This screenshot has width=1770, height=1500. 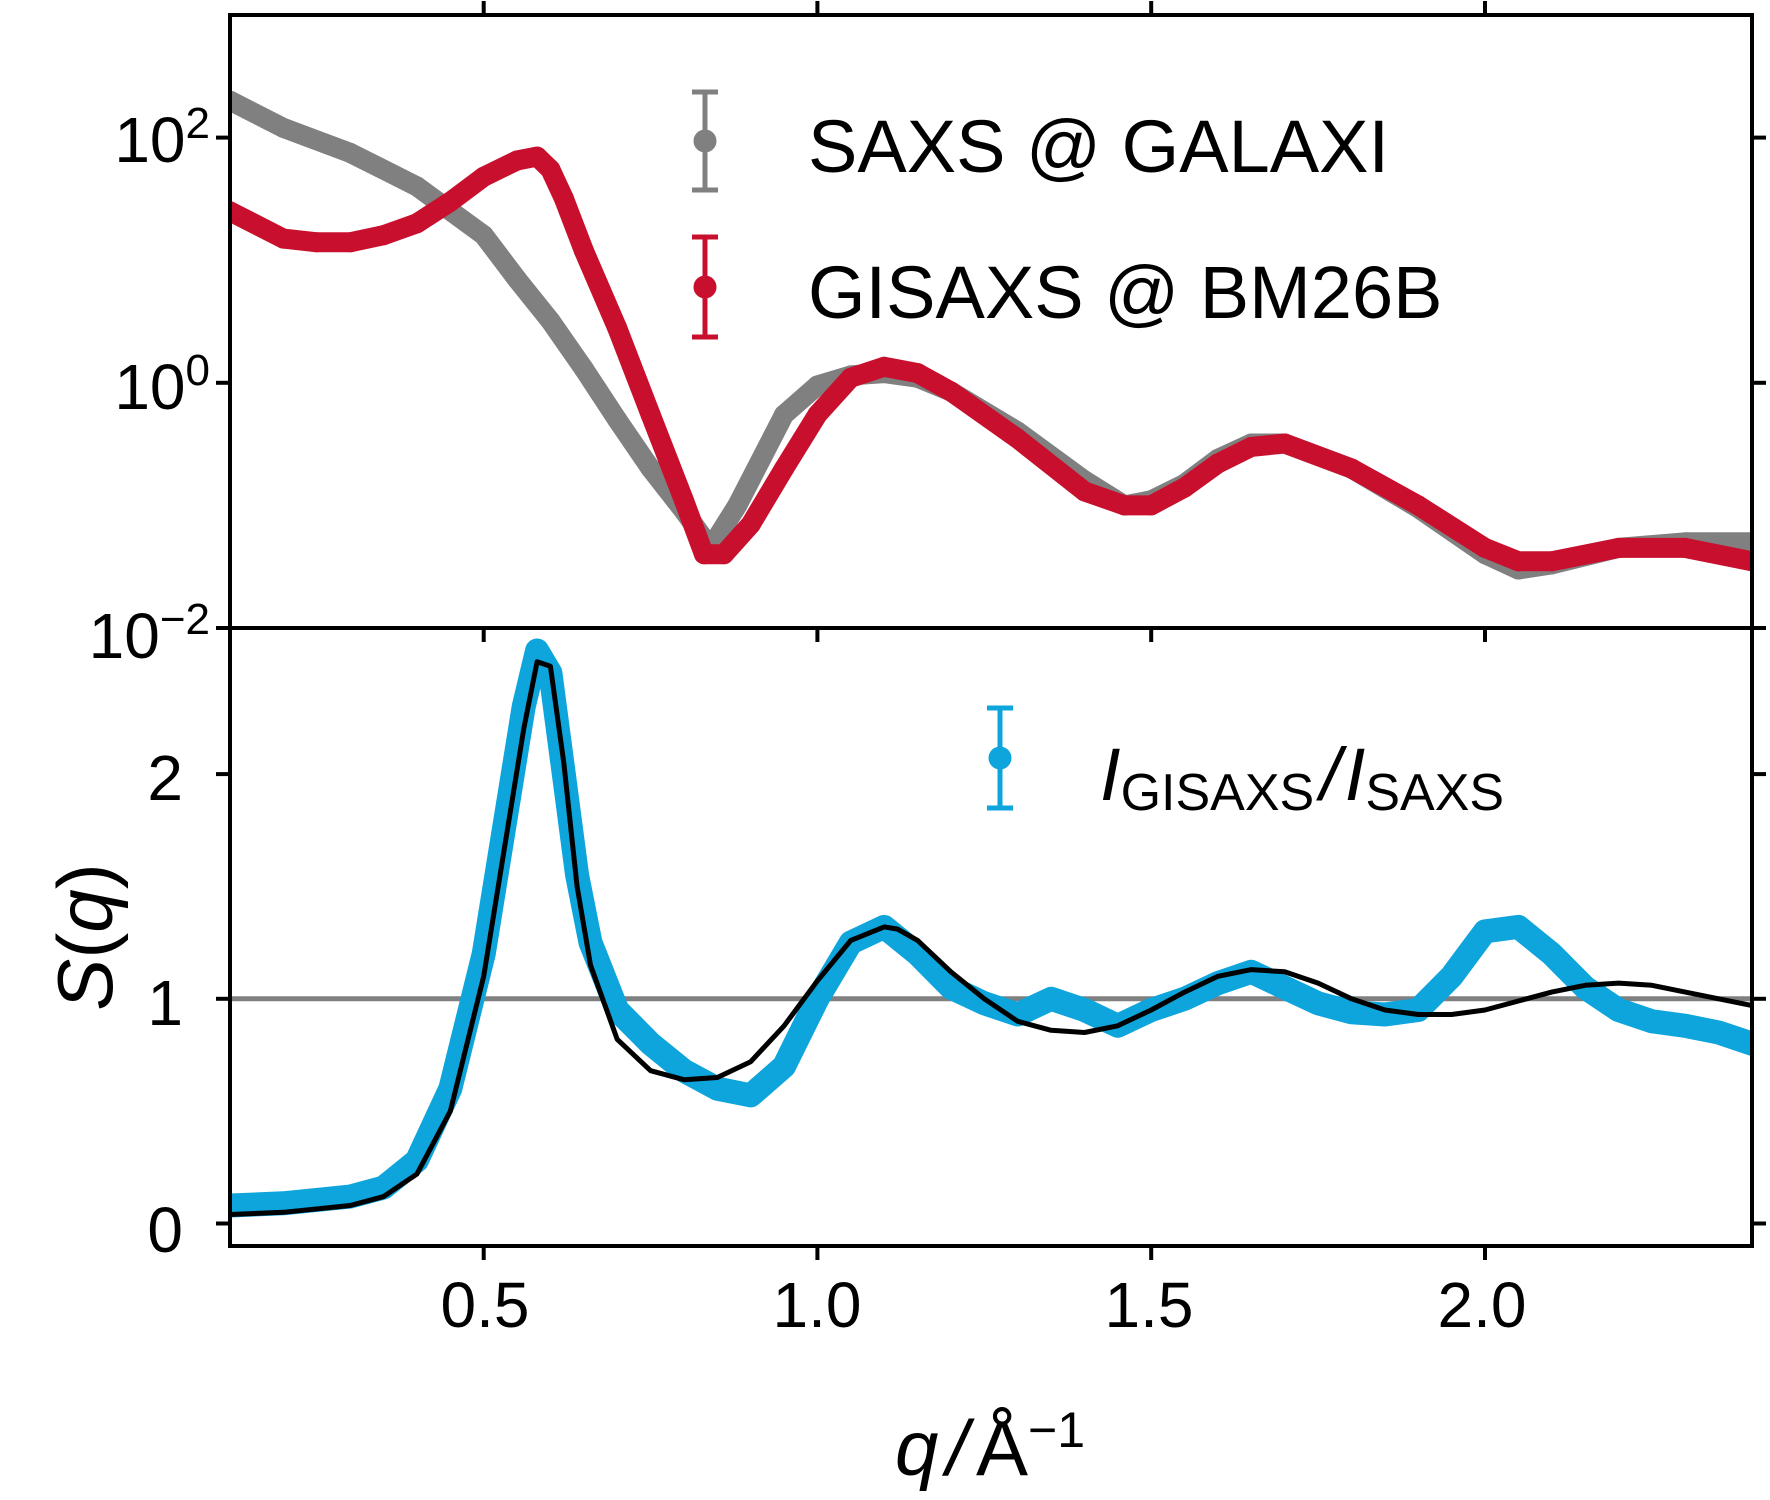 I want to click on legend-marker-ratio, so click(x=1000, y=758).